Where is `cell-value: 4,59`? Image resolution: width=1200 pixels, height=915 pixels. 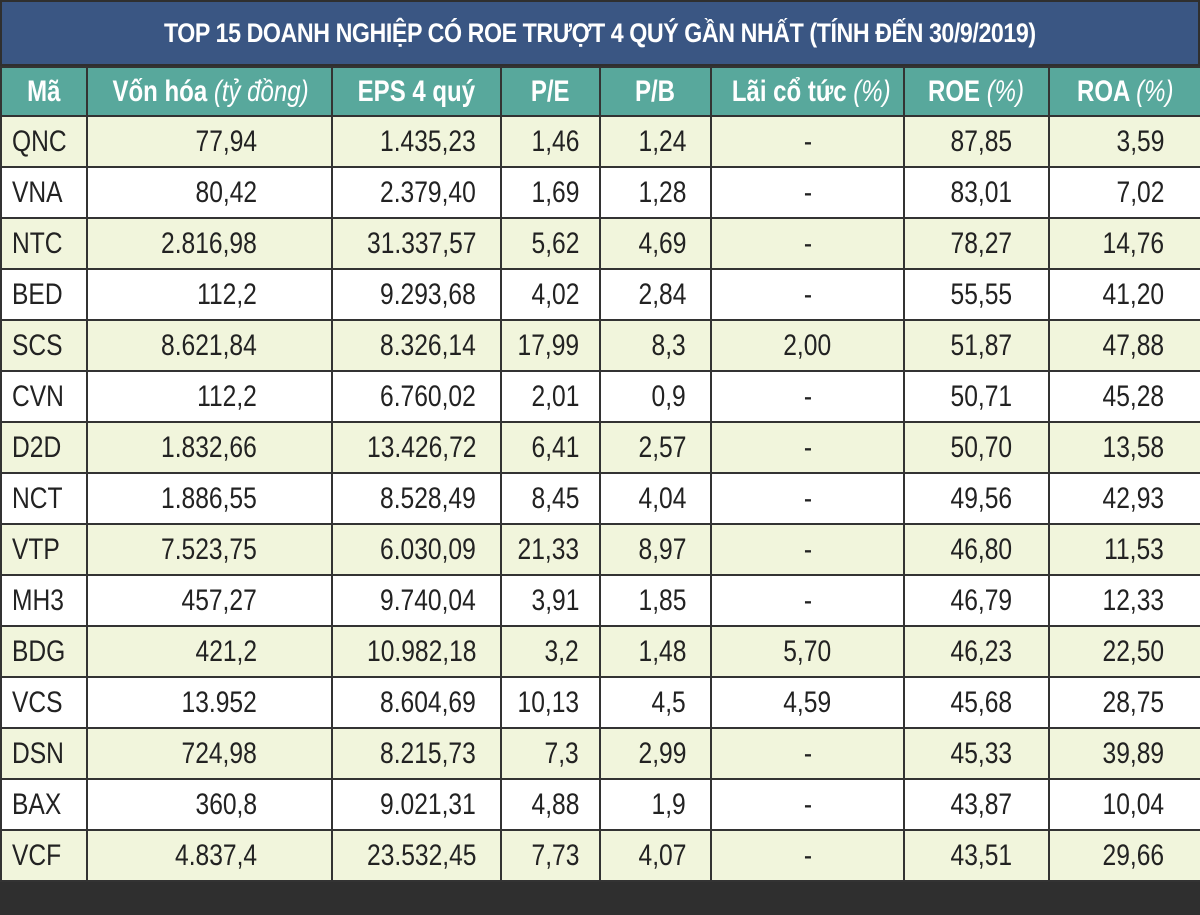 cell-value: 4,59 is located at coordinates (807, 702).